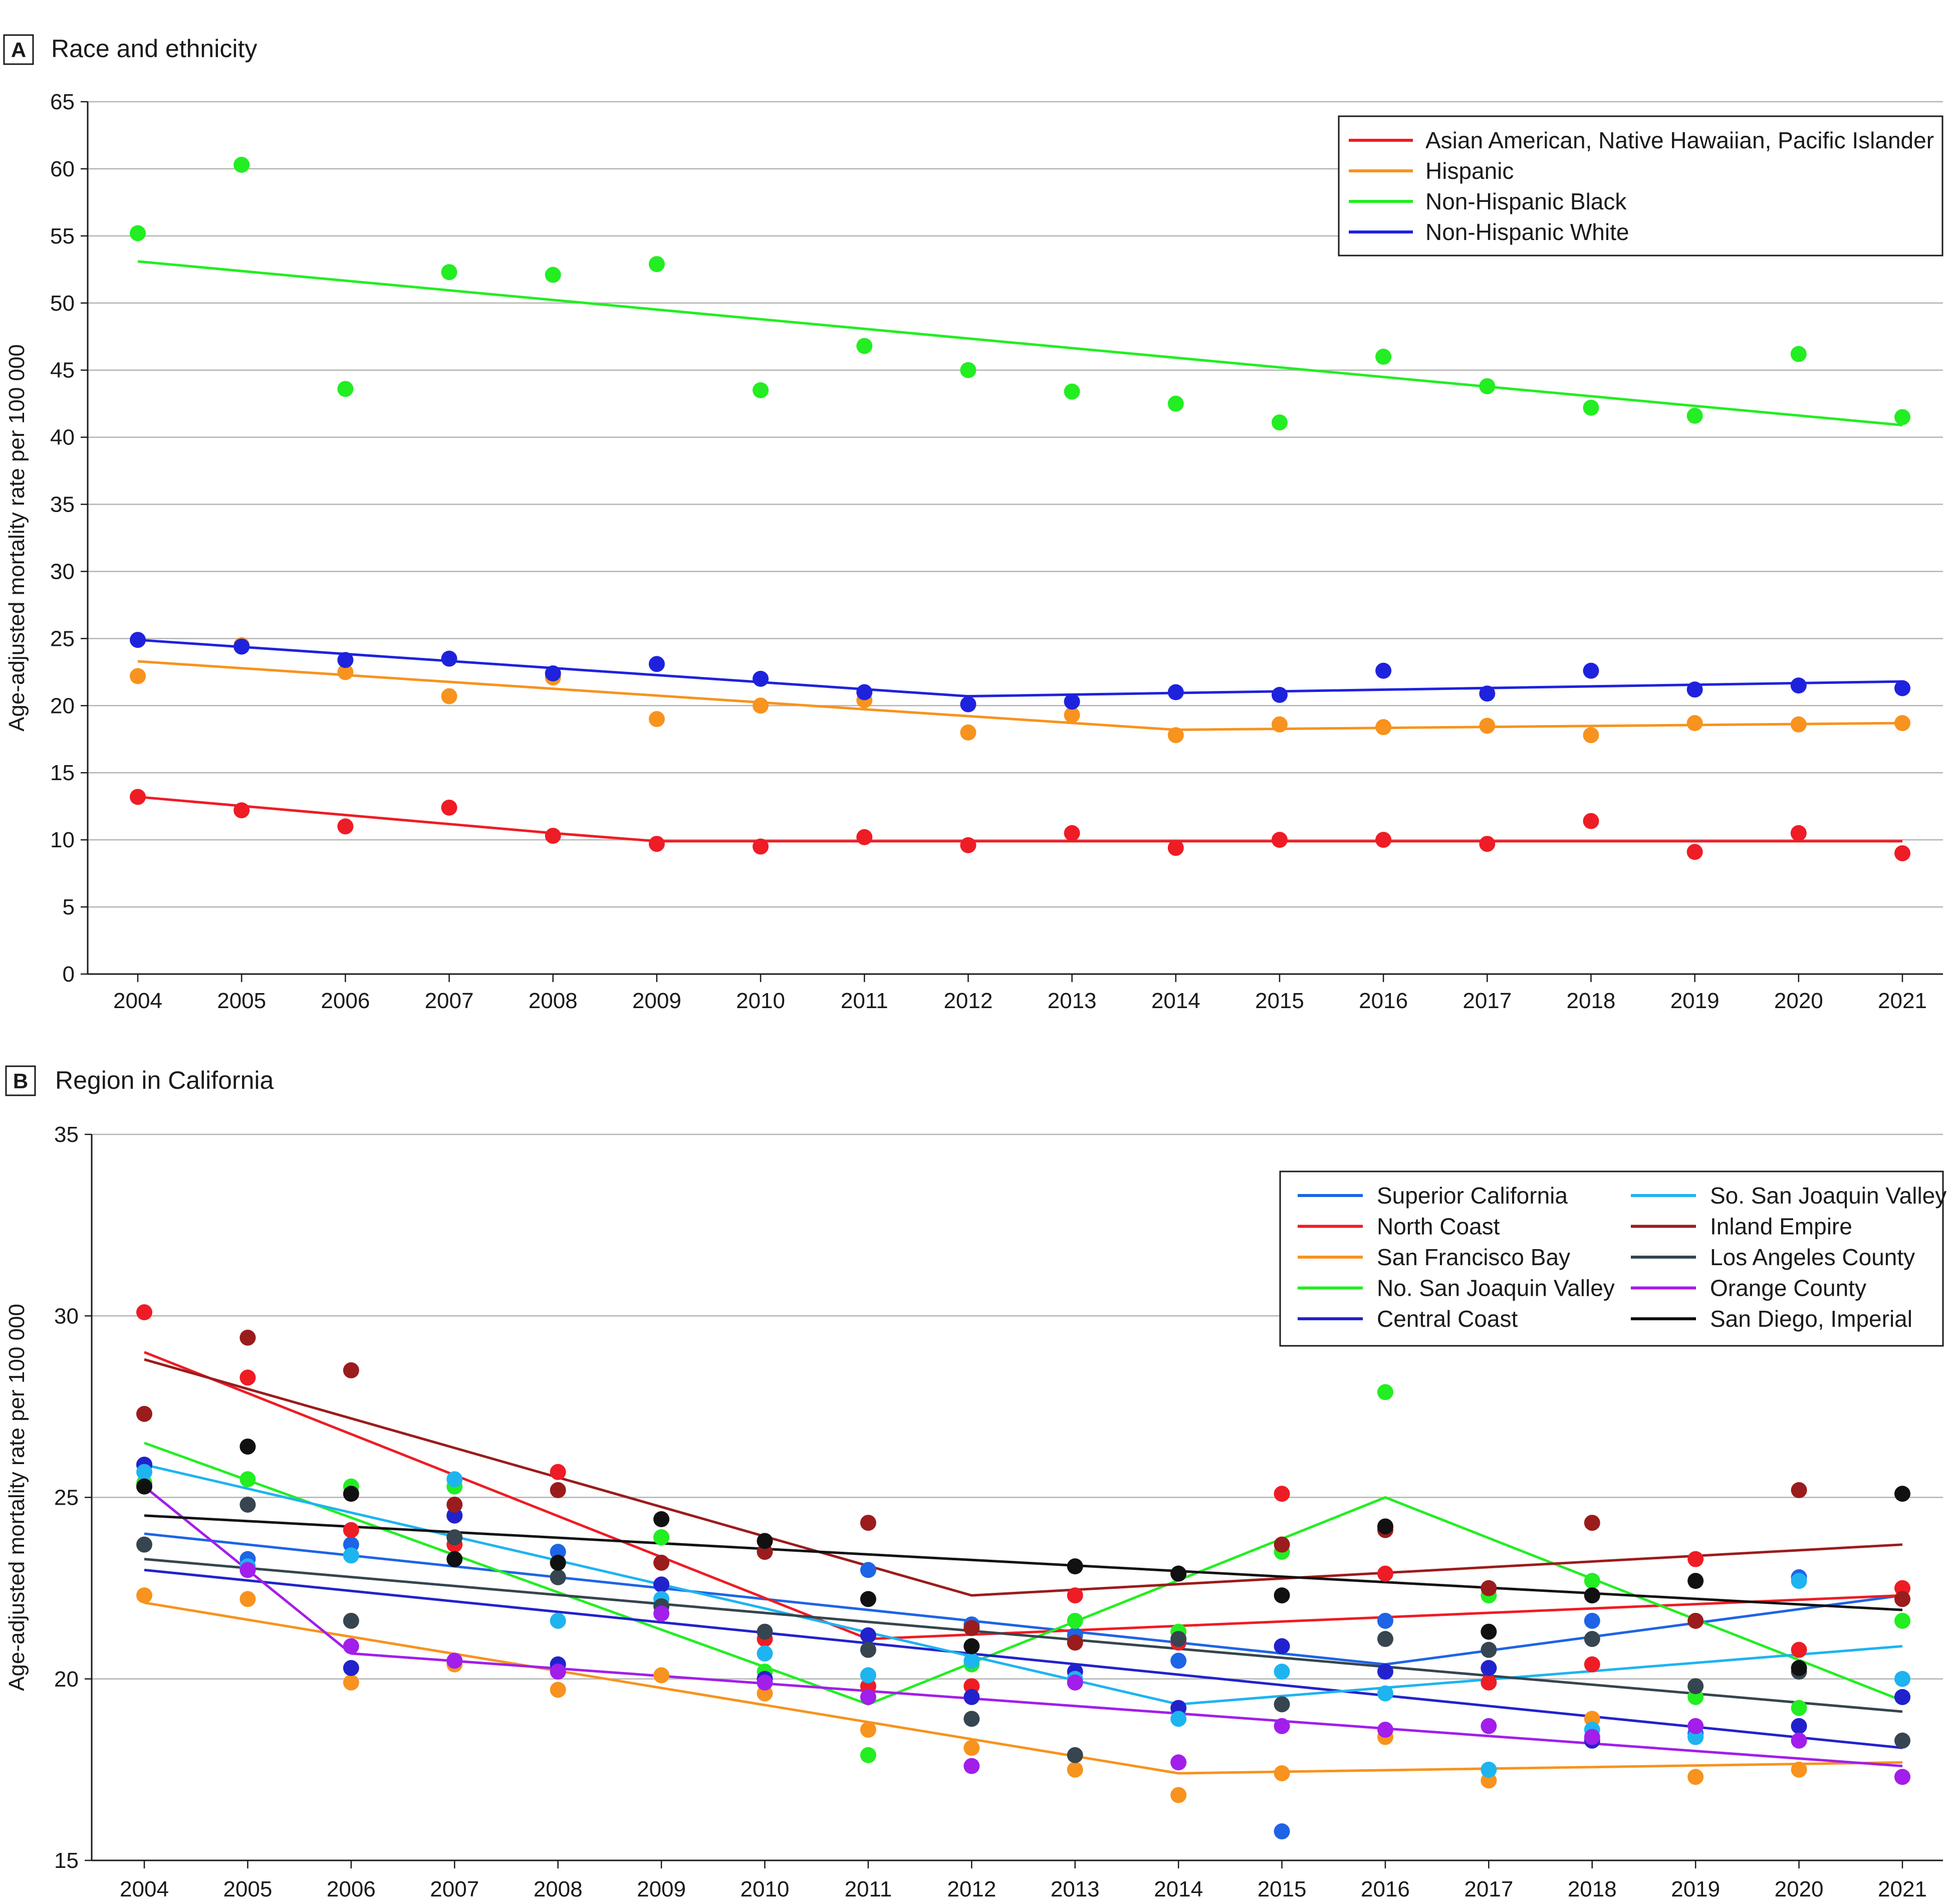  Describe the element at coordinates (1811, 1319) in the screenshot. I see `legend-label: San Diego, Imperial` at that location.